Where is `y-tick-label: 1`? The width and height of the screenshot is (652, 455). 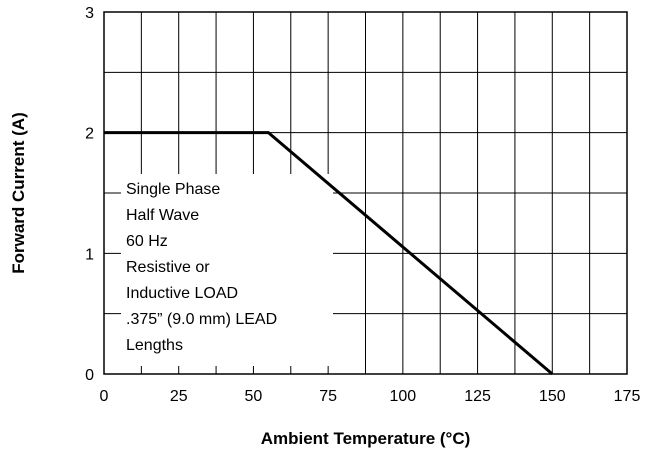
y-tick-label: 1 is located at coordinates (89, 254).